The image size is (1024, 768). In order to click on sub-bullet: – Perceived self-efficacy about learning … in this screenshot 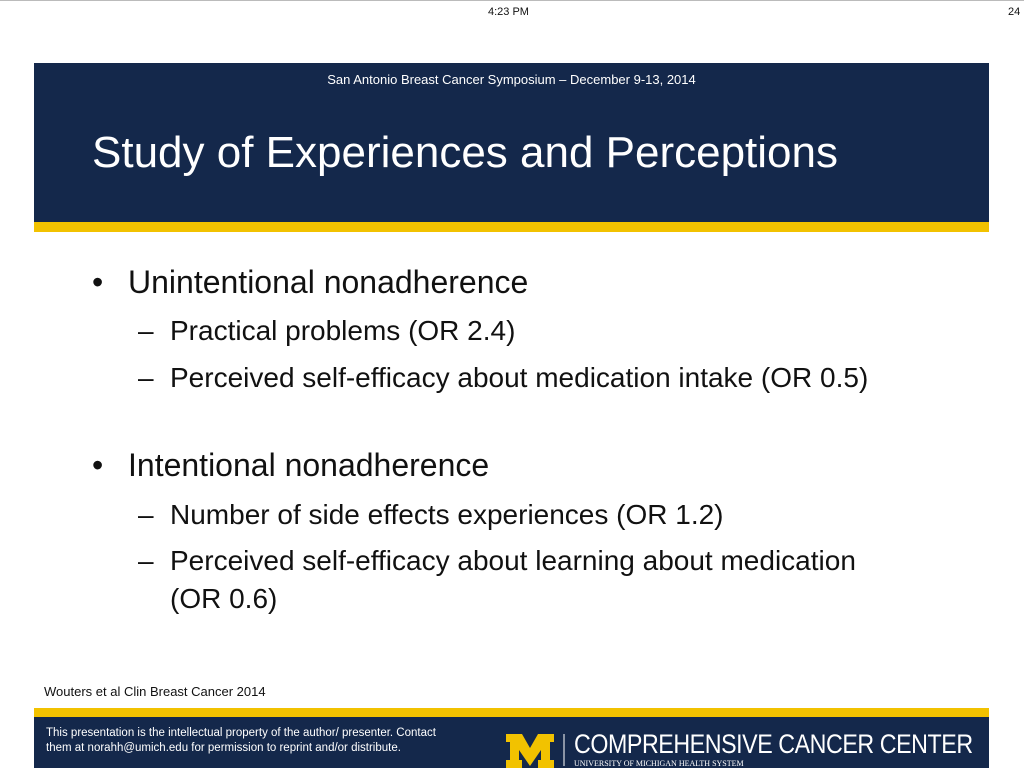, I will do `click(523, 580)`.